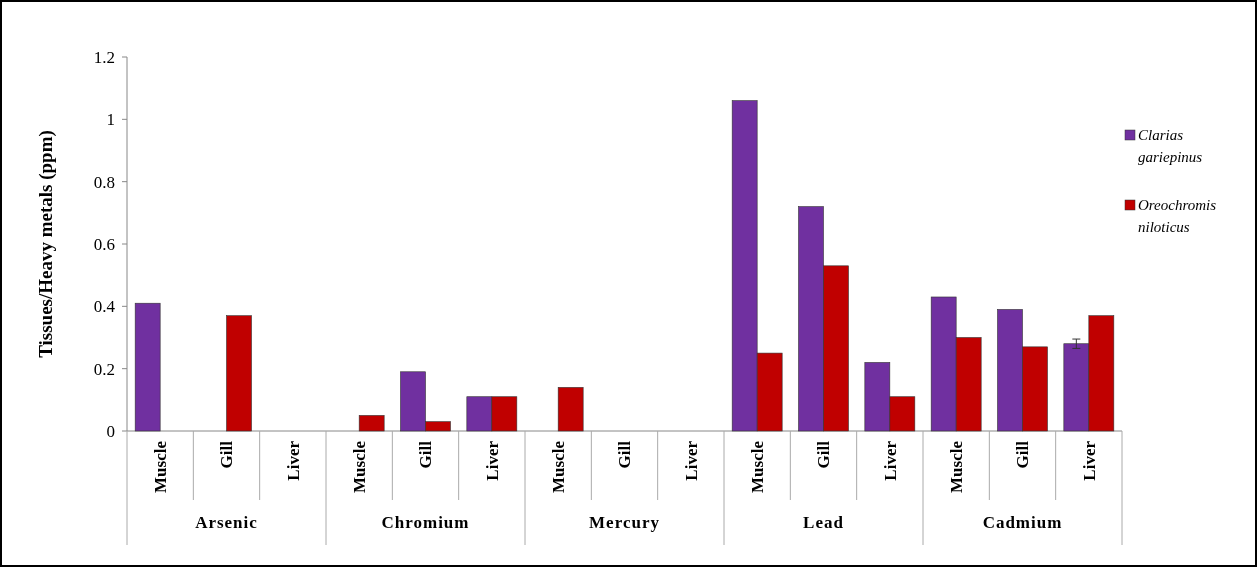  I want to click on text: Chromium, so click(425, 522).